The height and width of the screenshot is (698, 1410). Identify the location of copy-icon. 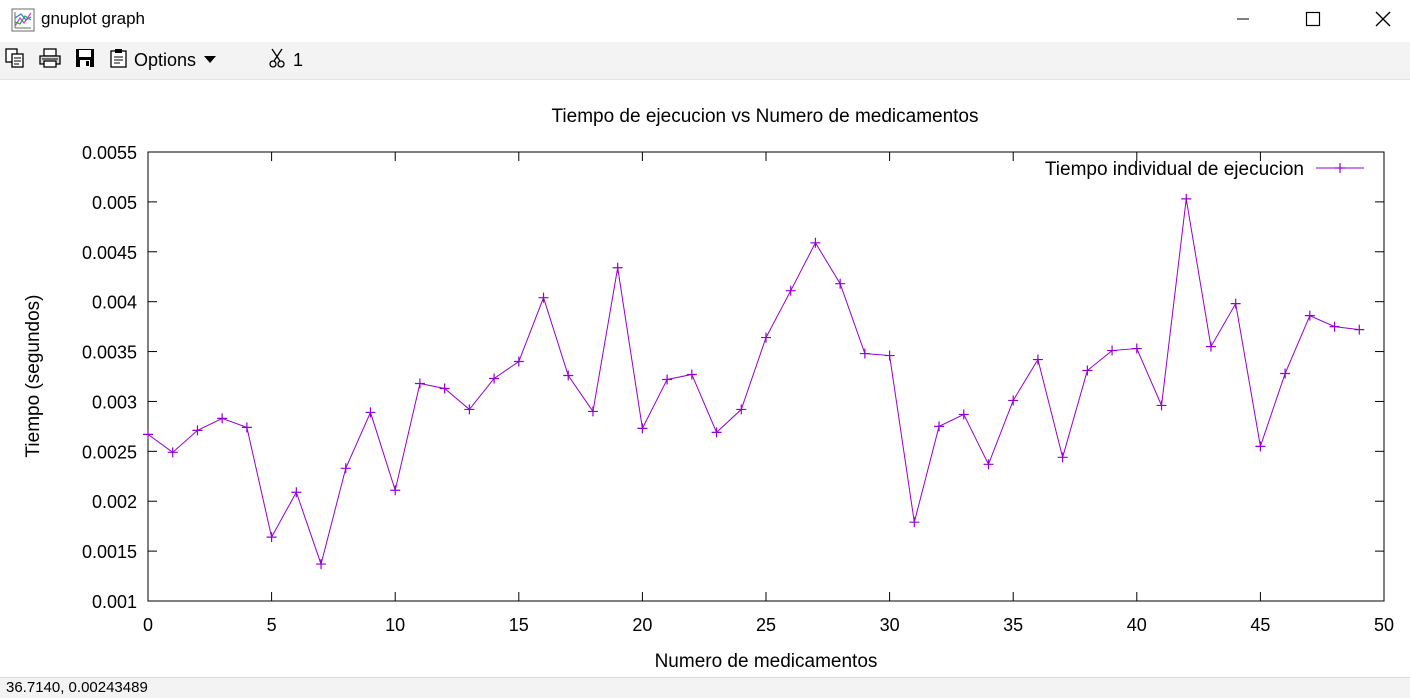
(15, 60).